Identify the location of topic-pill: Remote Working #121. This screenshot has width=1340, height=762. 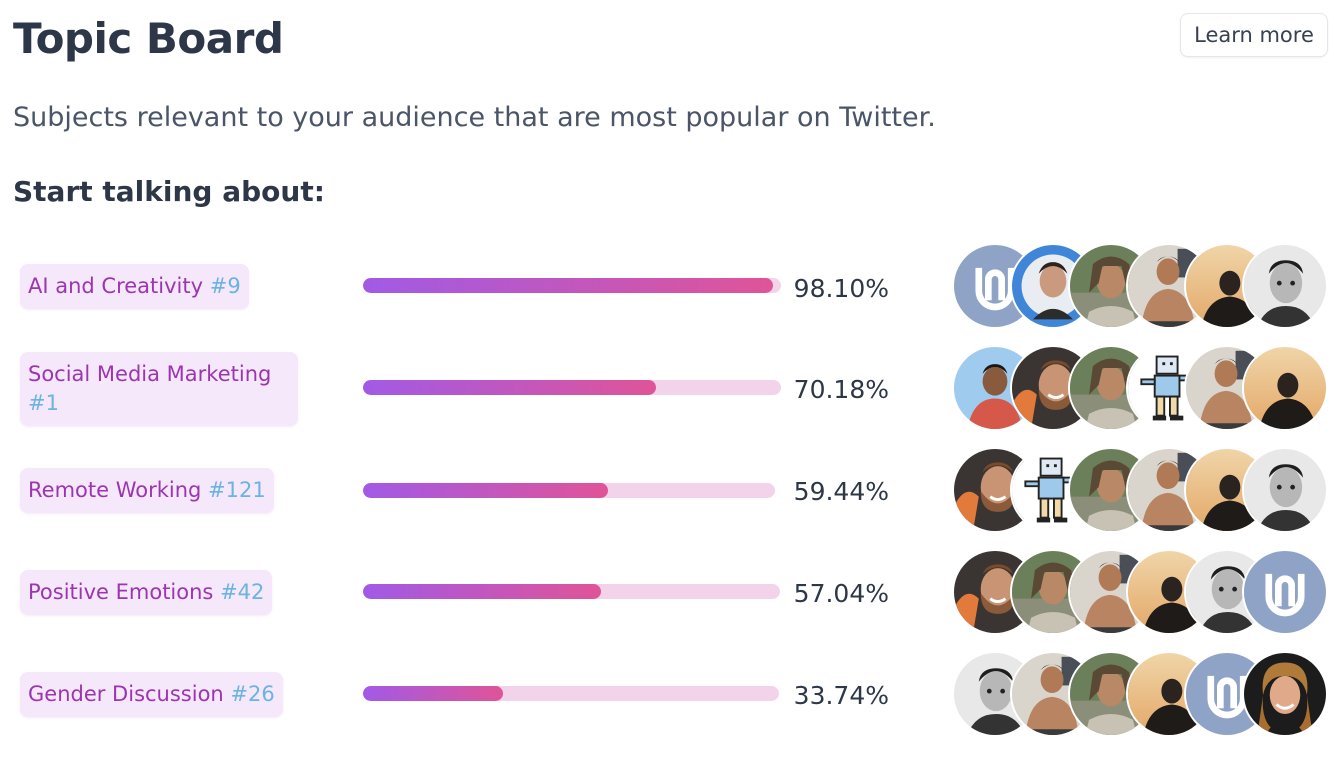
(147, 490).